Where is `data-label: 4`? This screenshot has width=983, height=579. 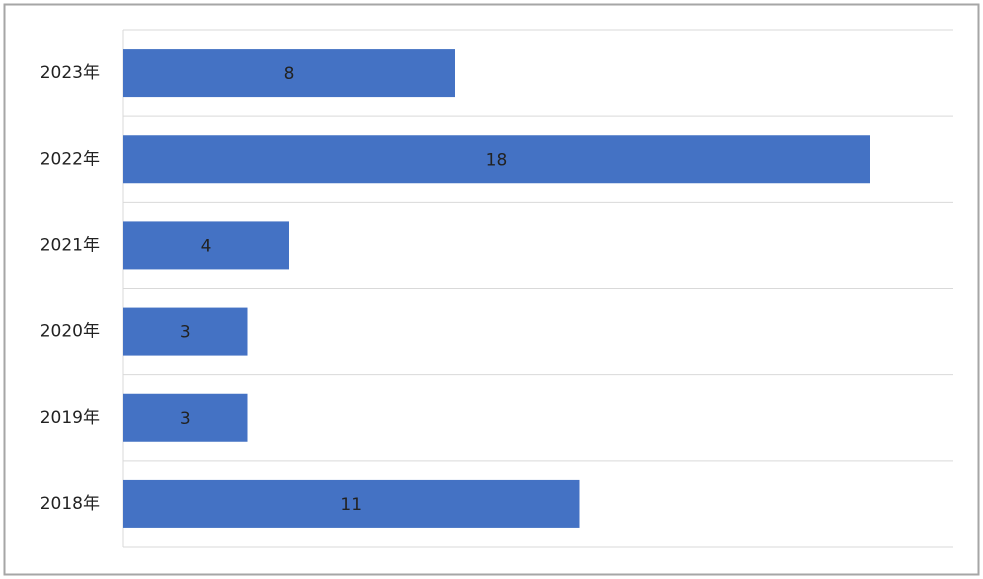
data-label: 4 is located at coordinates (206, 246).